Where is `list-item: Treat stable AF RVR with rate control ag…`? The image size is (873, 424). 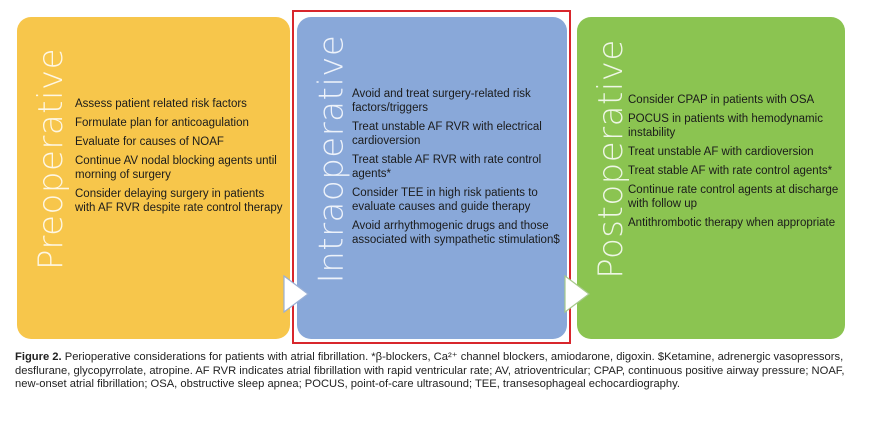 list-item: Treat stable AF RVR with rate control ag… is located at coordinates (447, 167).